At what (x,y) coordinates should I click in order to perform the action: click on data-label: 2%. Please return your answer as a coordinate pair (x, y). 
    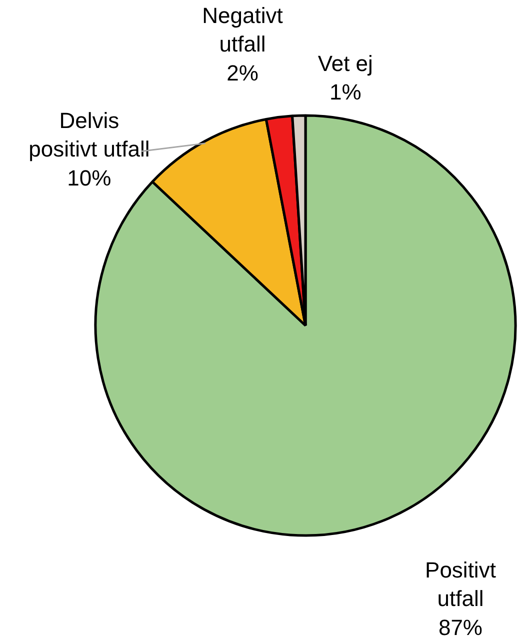
    Looking at the image, I should click on (242, 73).